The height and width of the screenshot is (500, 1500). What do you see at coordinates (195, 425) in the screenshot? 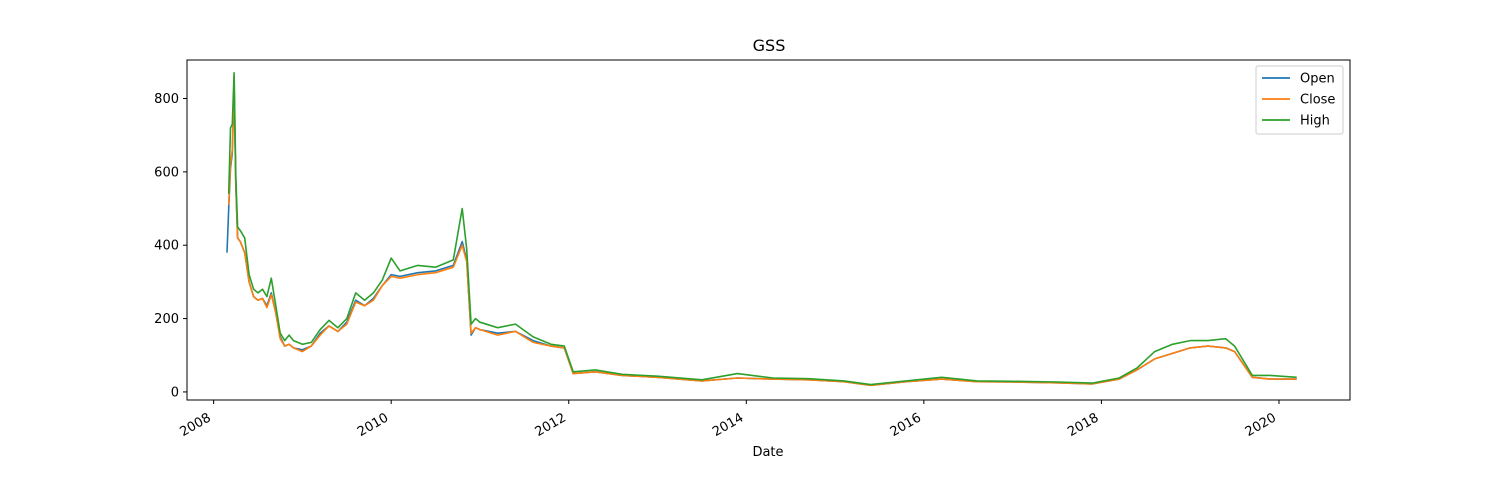
I see `x-tick-label-2008: 2008` at bounding box center [195, 425].